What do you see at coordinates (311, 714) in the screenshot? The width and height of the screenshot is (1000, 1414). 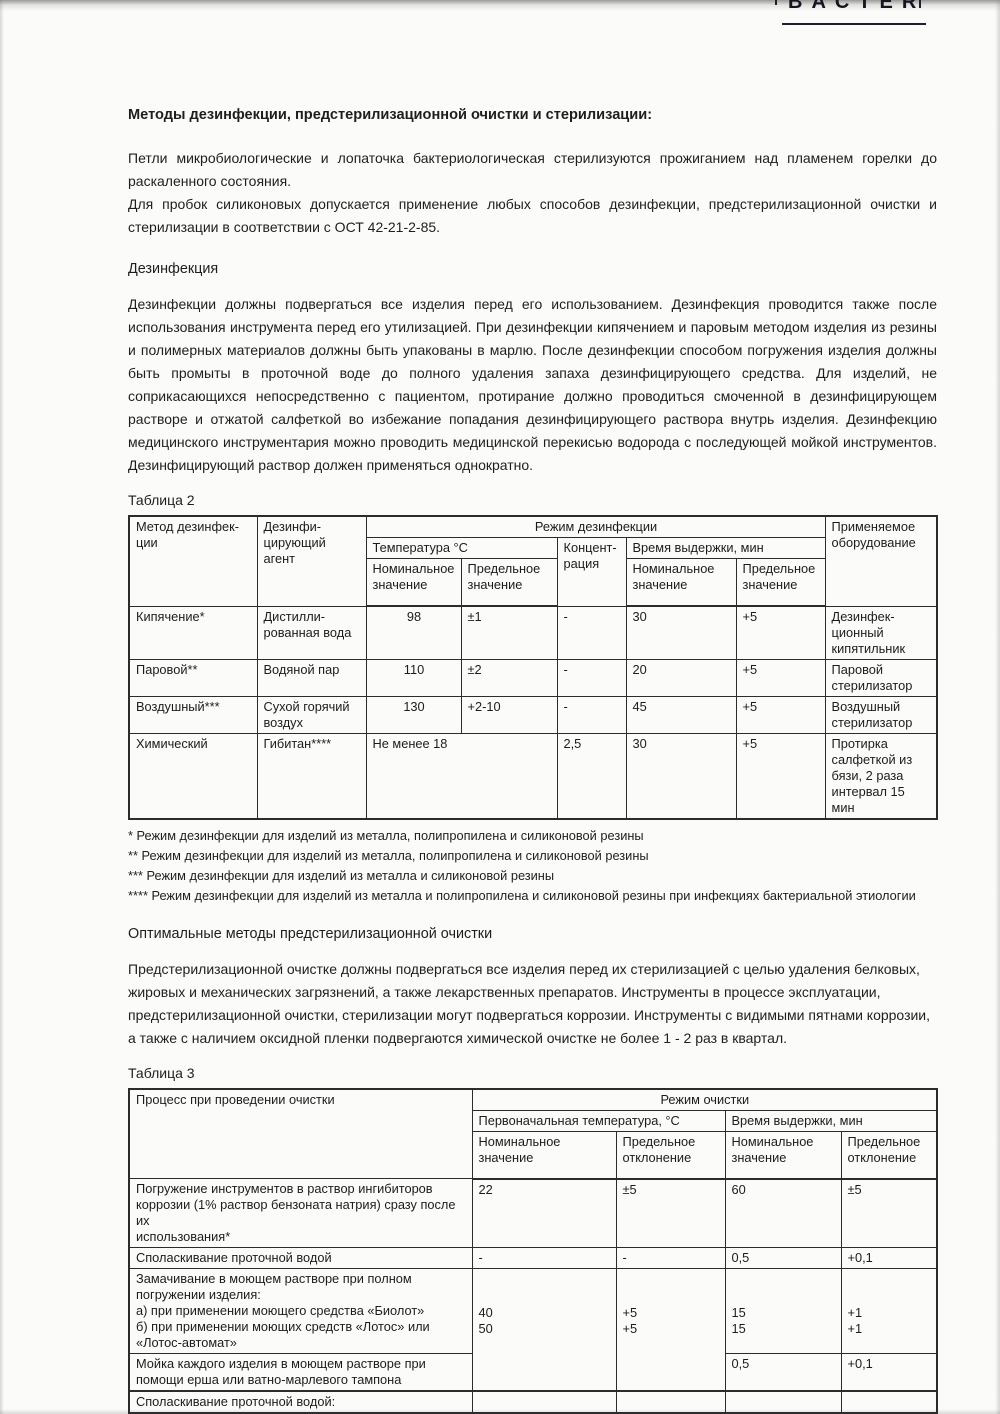 I see `table-cell: Сухой горячий воздух` at bounding box center [311, 714].